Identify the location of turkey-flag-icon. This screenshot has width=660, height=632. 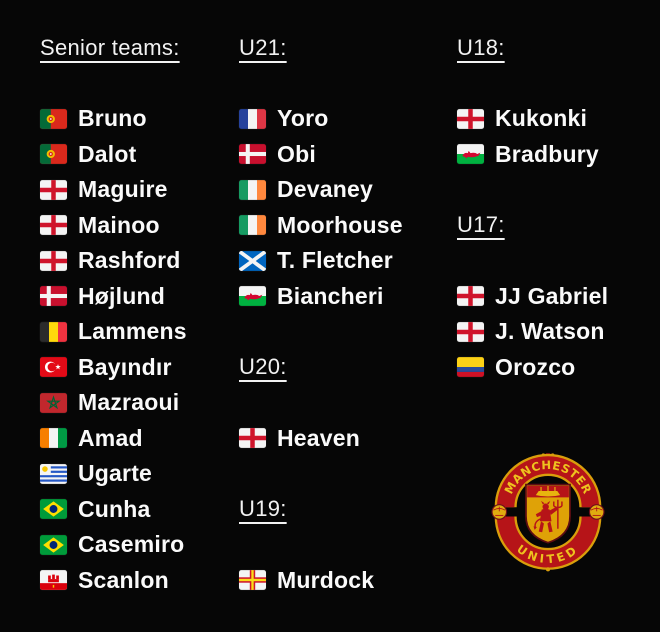
(53, 367).